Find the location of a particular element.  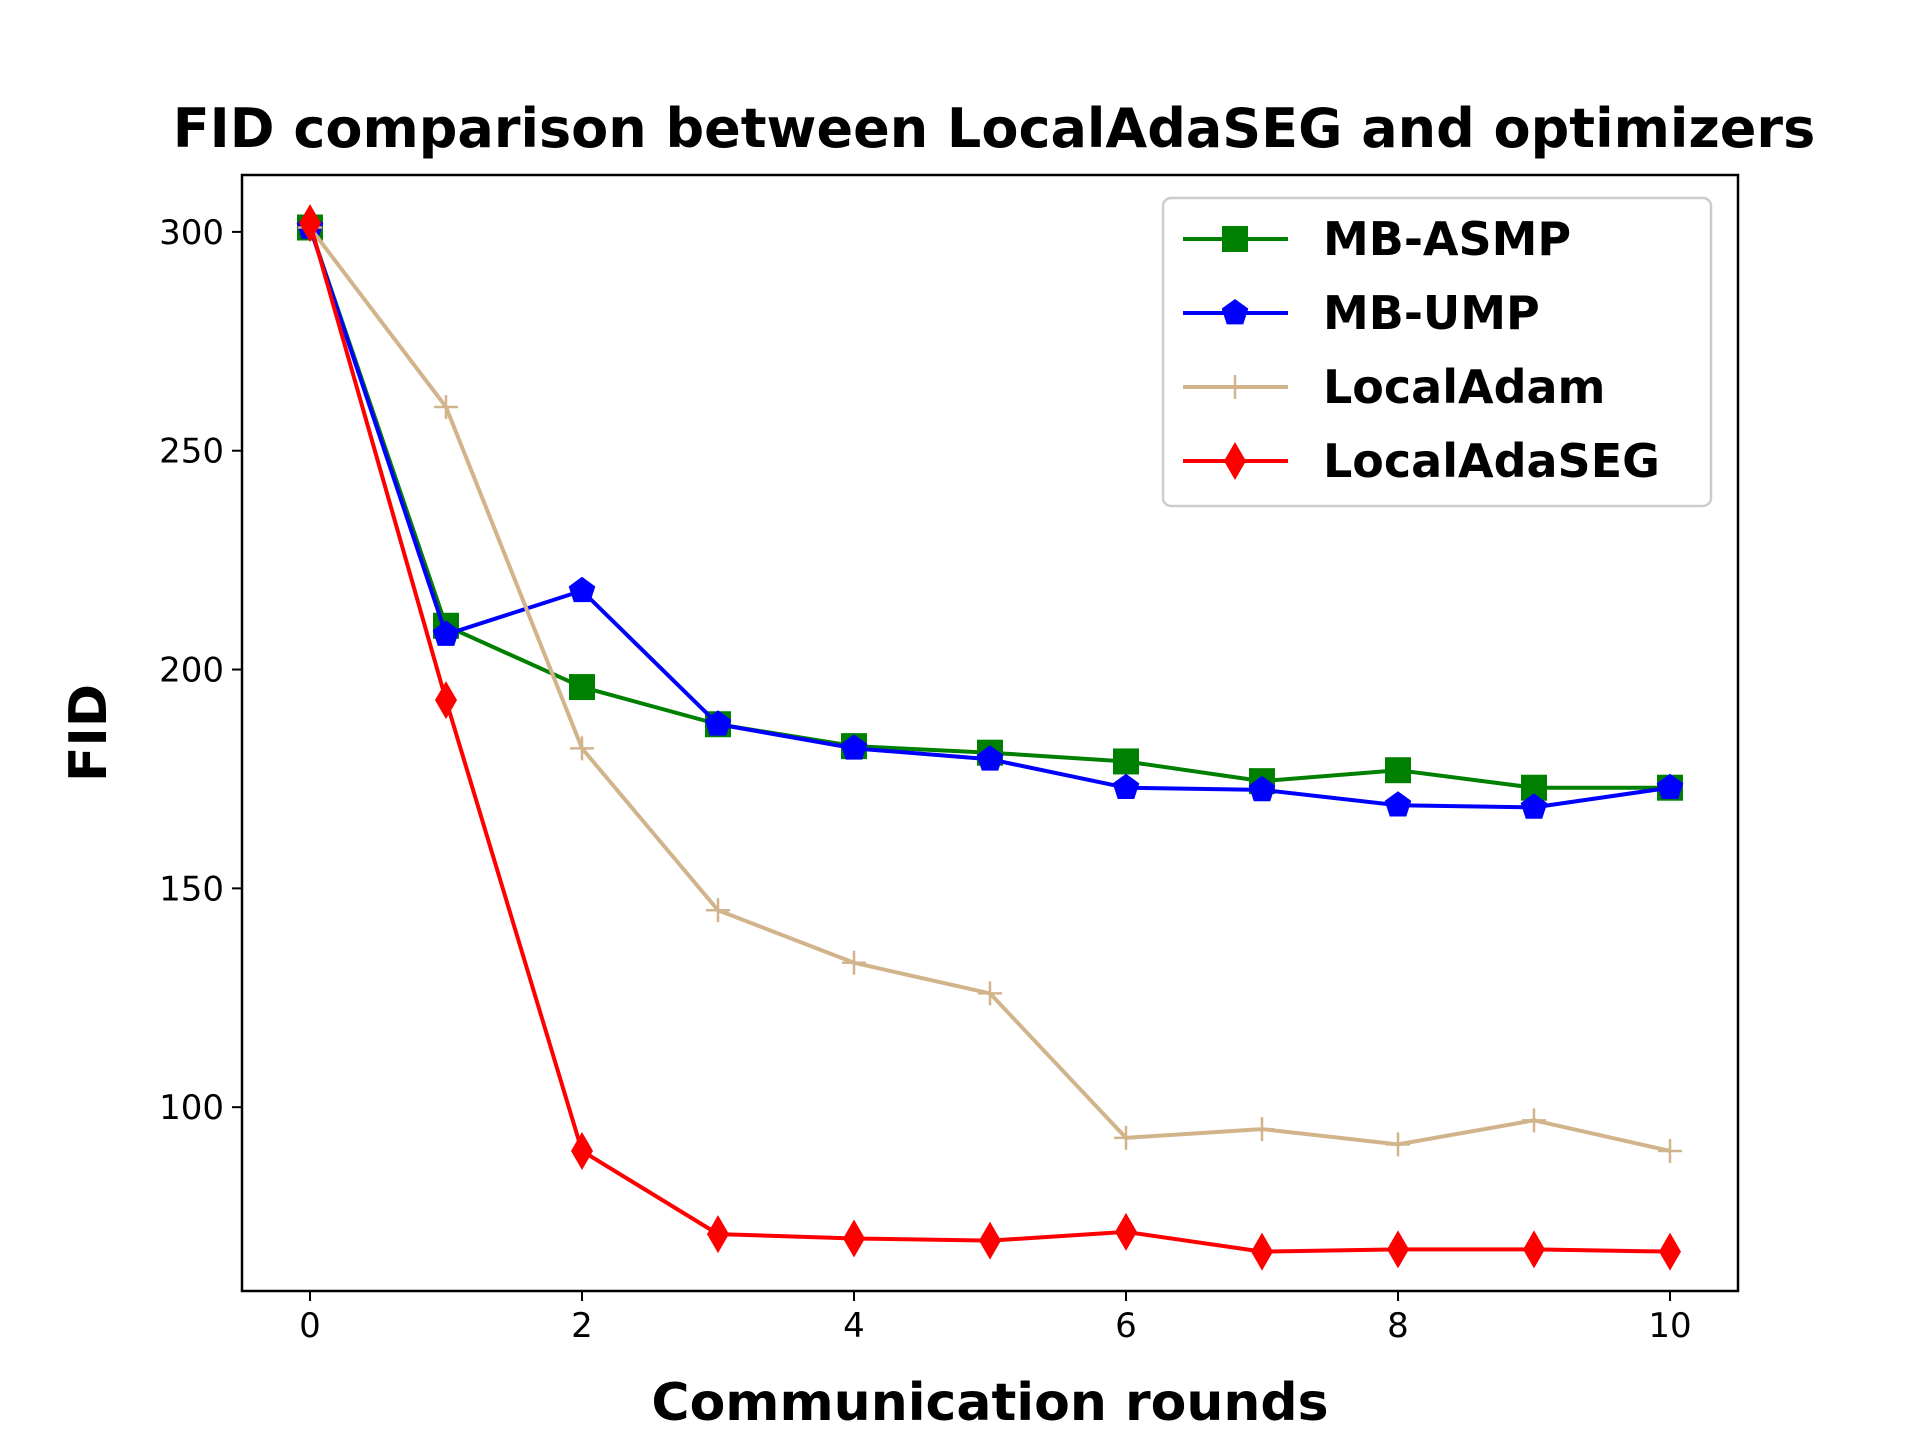

y-tick-label: 250 is located at coordinates (191, 452).